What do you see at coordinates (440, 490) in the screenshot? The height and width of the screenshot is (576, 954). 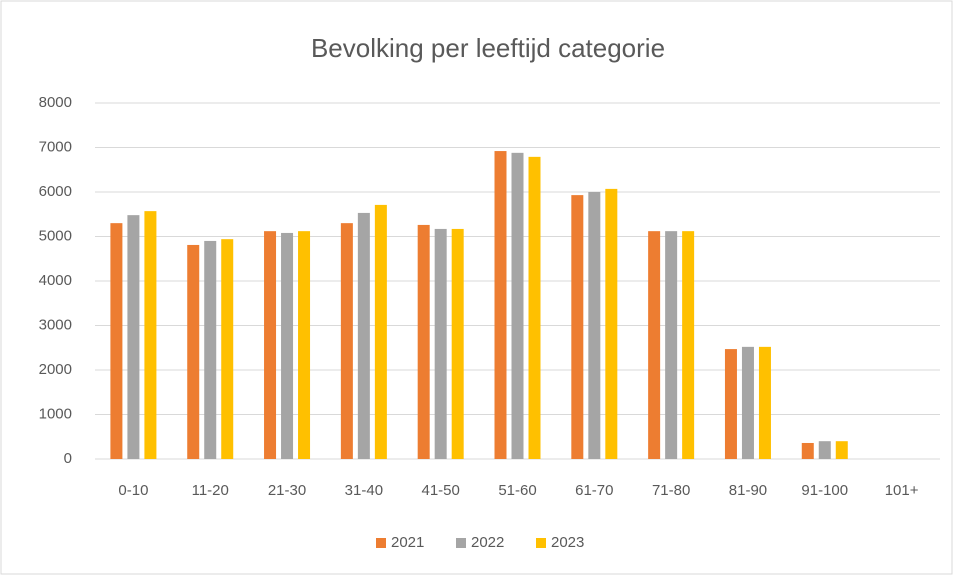 I see `x-tick-label: 41-50` at bounding box center [440, 490].